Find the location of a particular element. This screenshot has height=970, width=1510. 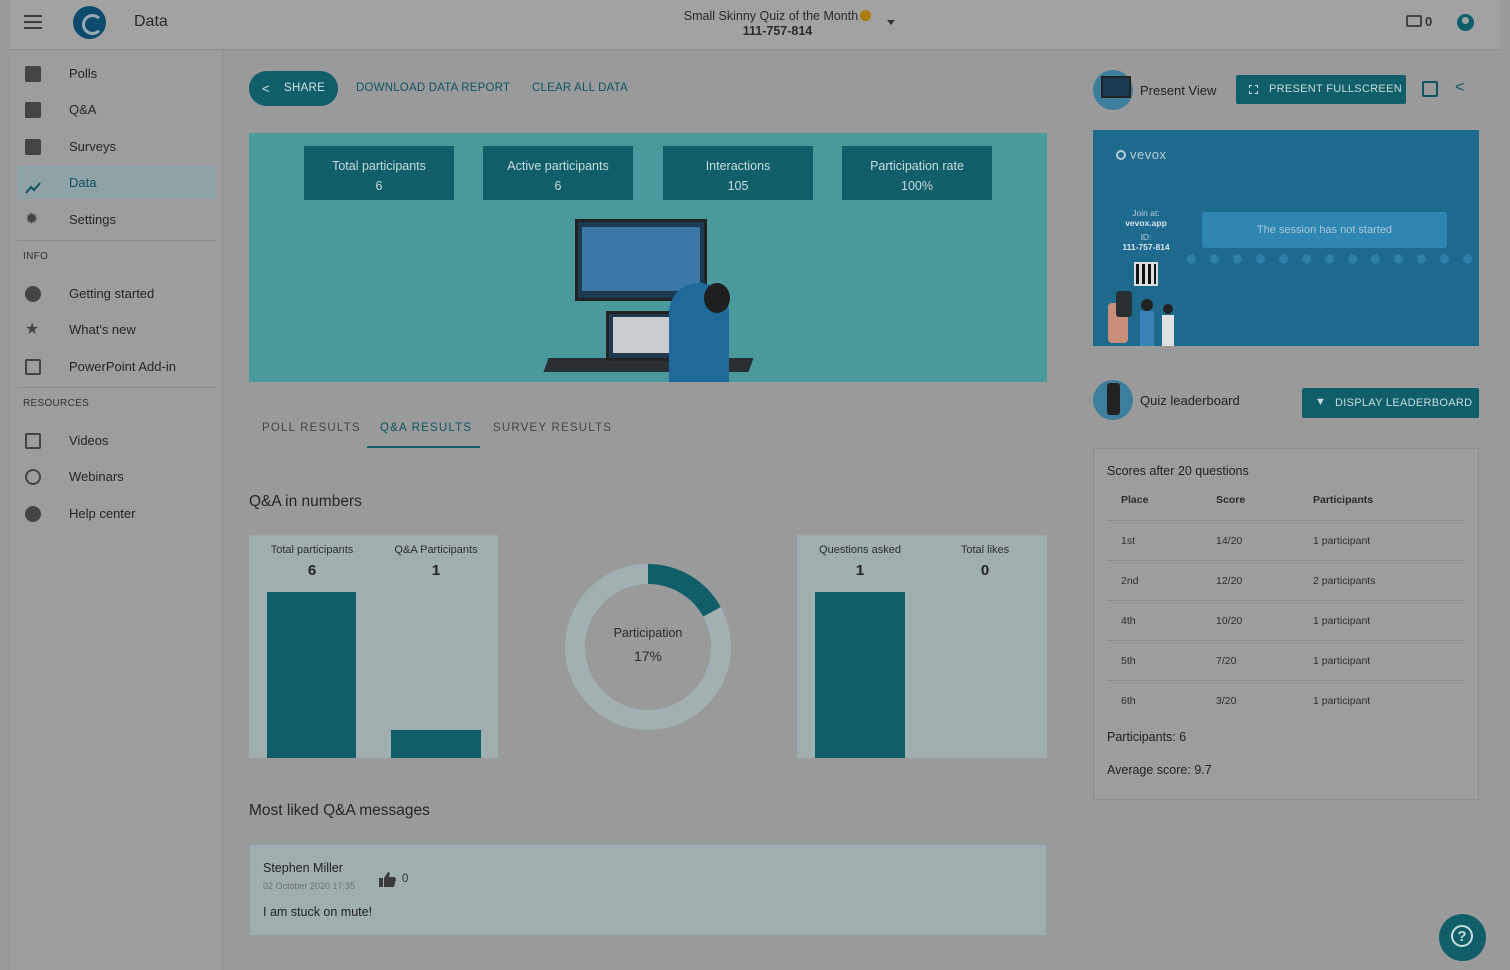

sidebar-item-label: Polls is located at coordinates (83, 73).